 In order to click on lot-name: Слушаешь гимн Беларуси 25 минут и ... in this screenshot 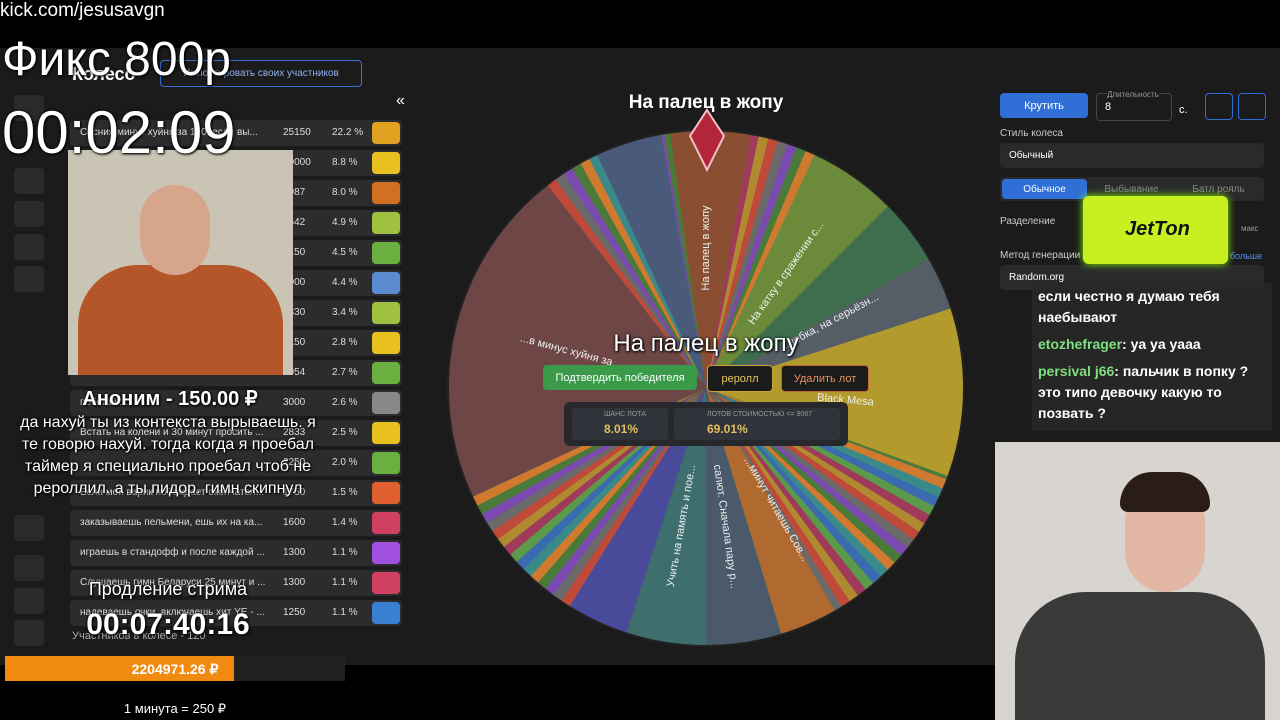, I will do `click(173, 582)`.